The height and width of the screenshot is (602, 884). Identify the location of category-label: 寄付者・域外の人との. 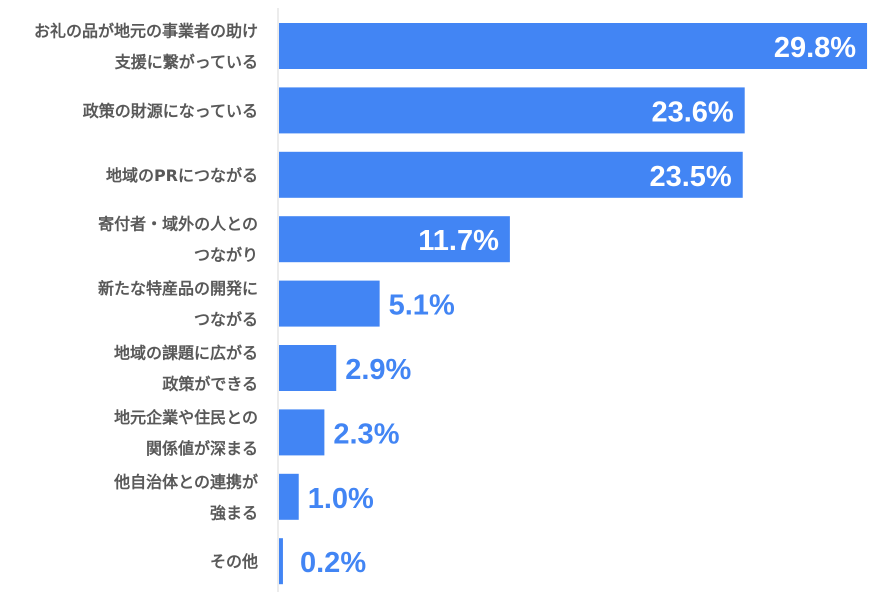
(178, 224).